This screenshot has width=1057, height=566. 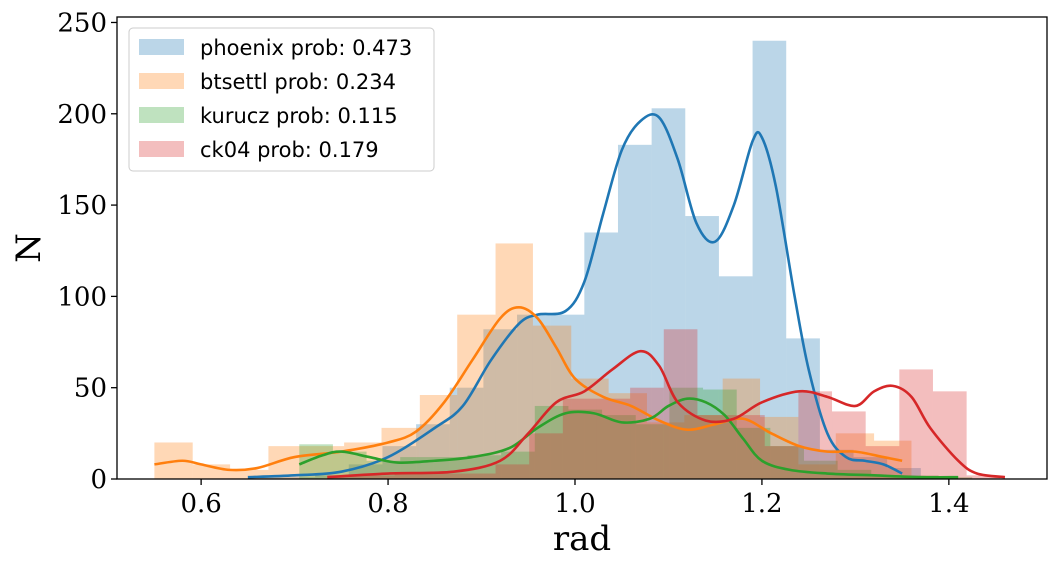 I want to click on series-3-kde-line, so click(x=666, y=414).